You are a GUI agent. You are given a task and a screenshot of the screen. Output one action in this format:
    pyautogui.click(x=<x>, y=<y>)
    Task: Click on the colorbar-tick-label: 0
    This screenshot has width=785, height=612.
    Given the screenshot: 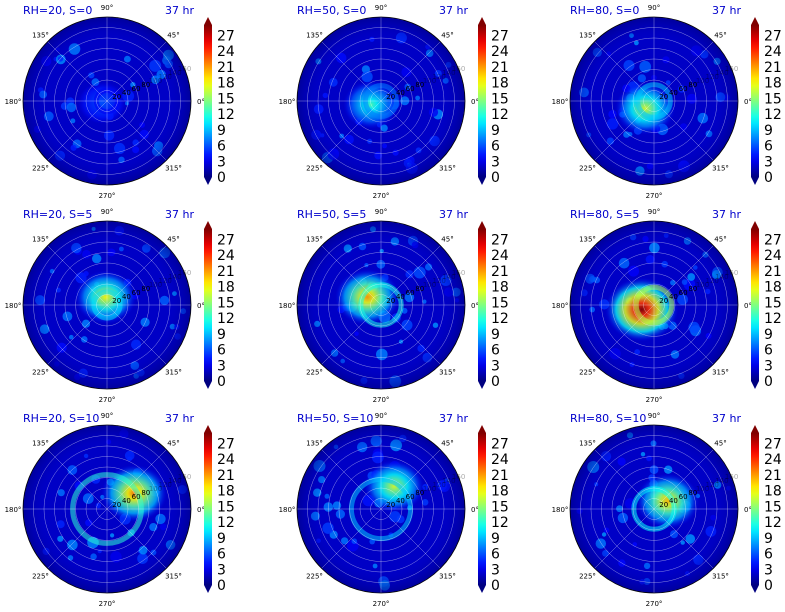 What is the action you would take?
    pyautogui.click(x=221, y=586)
    